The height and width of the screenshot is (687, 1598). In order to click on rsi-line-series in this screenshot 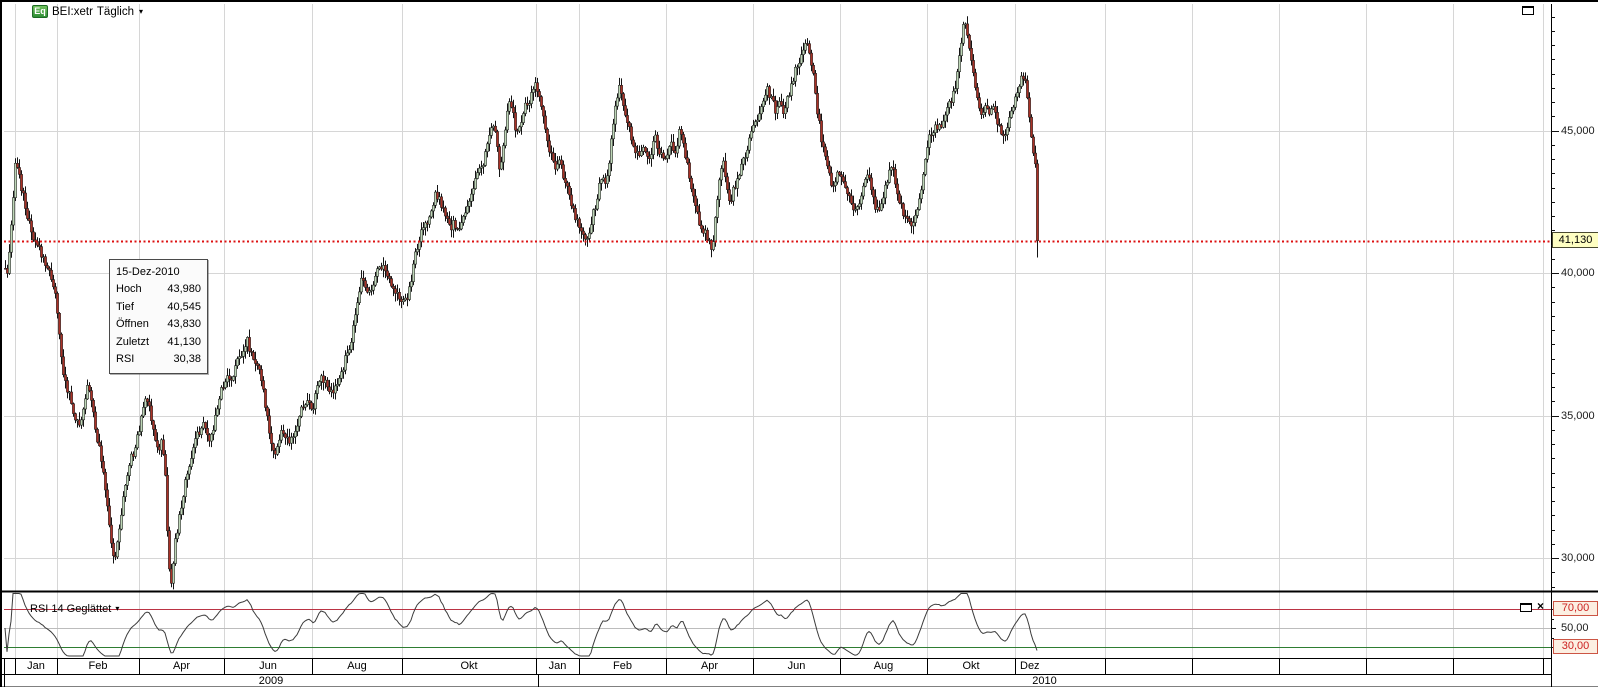, I will do `click(521, 624)`.